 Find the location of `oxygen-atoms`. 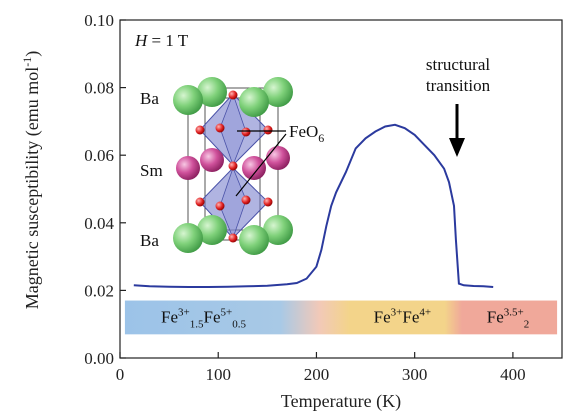

oxygen-atoms is located at coordinates (234, 166).